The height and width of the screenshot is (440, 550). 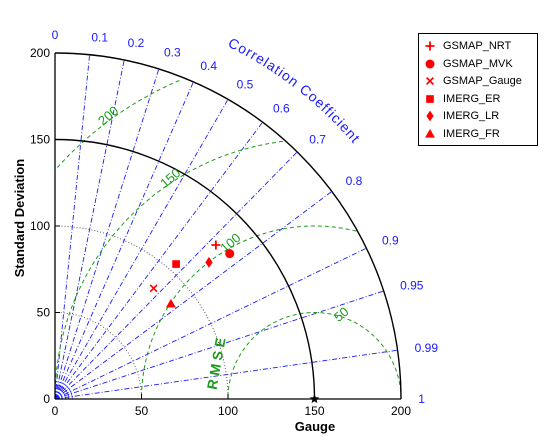 What do you see at coordinates (208, 66) in the screenshot?
I see `correlation-tick-label: 0.4` at bounding box center [208, 66].